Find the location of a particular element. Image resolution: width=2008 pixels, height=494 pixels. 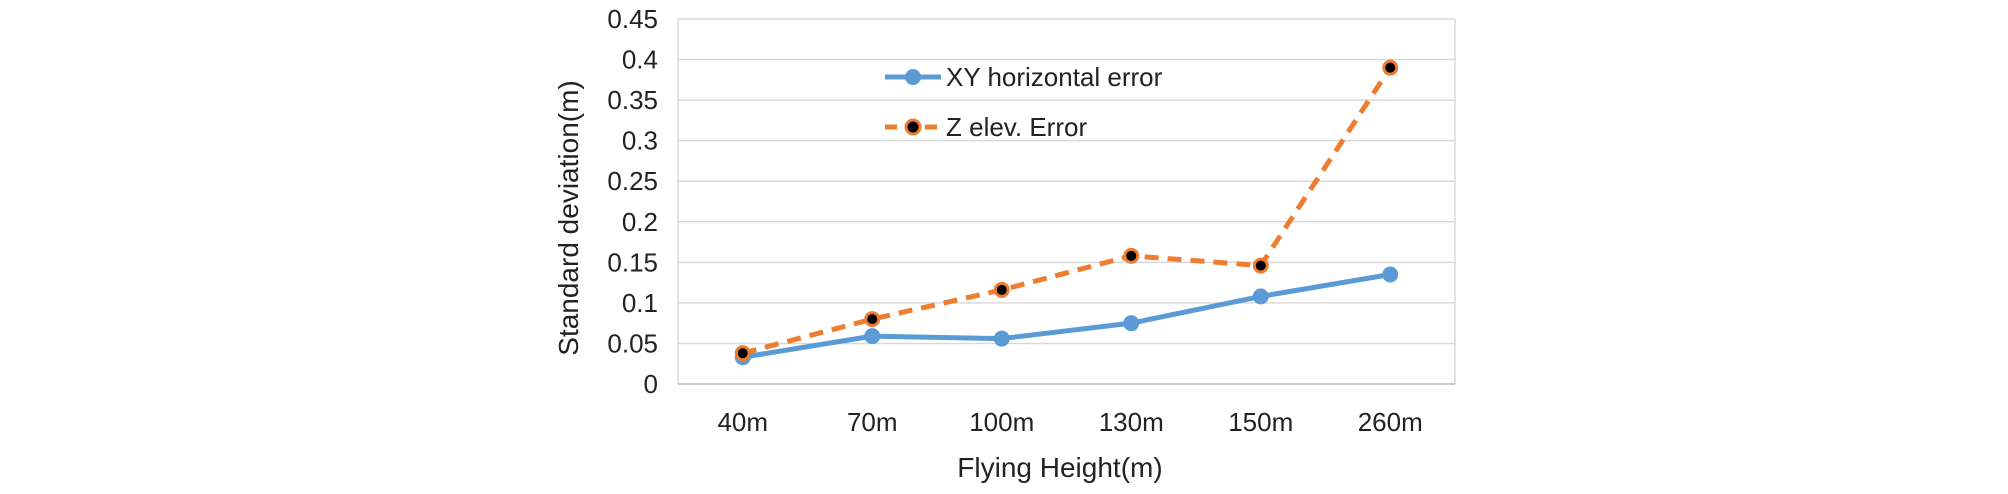

x-tick-label: 40m is located at coordinates (742, 422).